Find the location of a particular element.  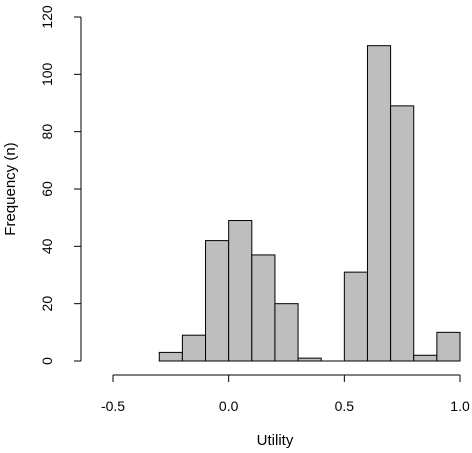

y-tick-label: 80 is located at coordinates (47, 132).